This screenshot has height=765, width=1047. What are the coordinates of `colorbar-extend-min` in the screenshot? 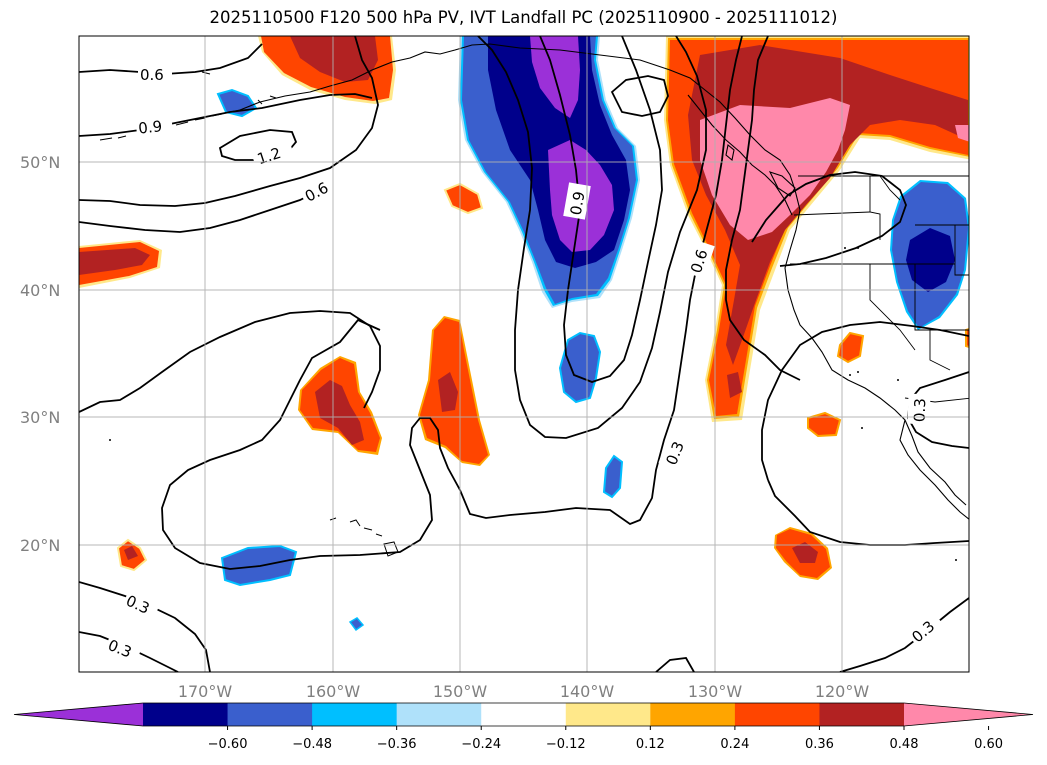 It's located at (78, 714).